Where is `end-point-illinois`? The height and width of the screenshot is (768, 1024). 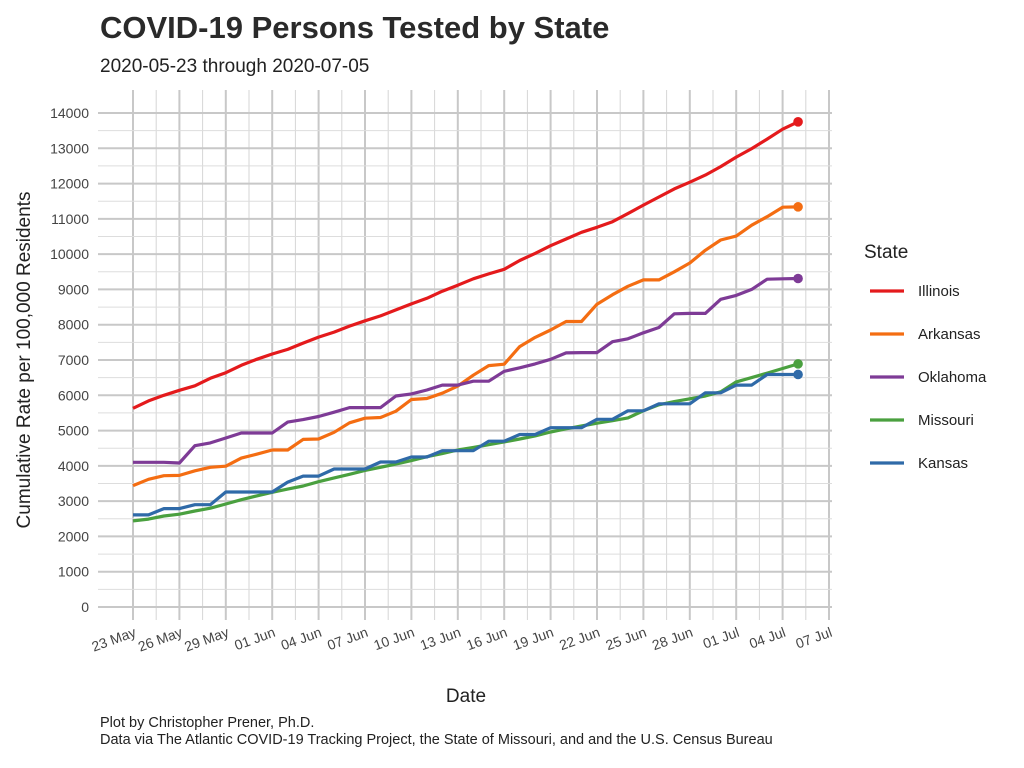 end-point-illinois is located at coordinates (798, 122).